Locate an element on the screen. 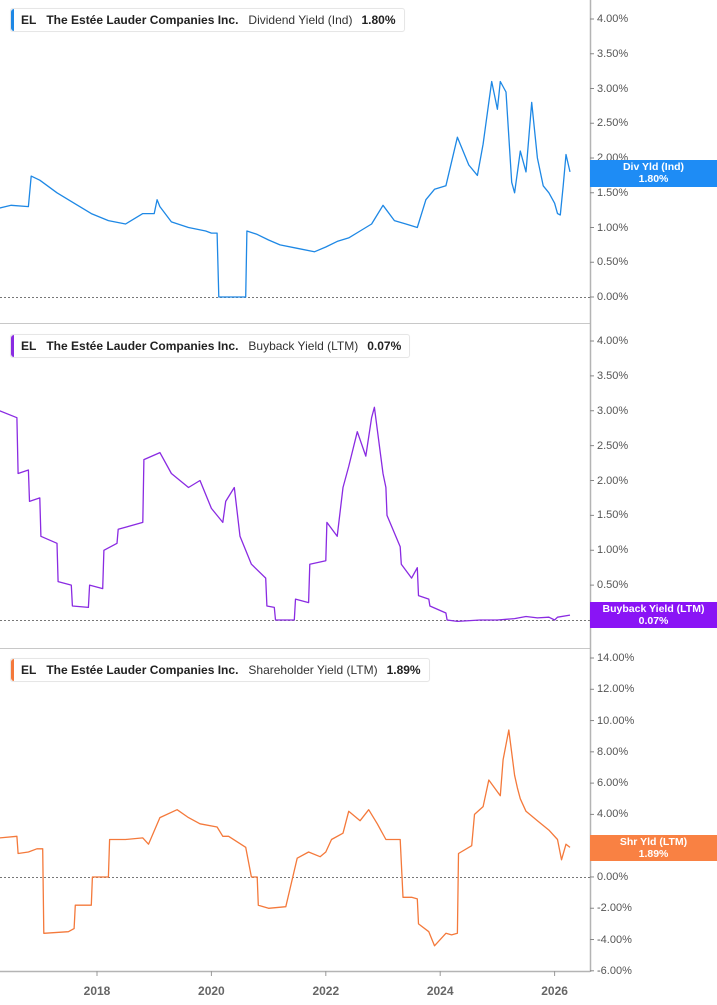 The width and height of the screenshot is (717, 1005). y-tick-label: -4.00% is located at coordinates (614, 939).